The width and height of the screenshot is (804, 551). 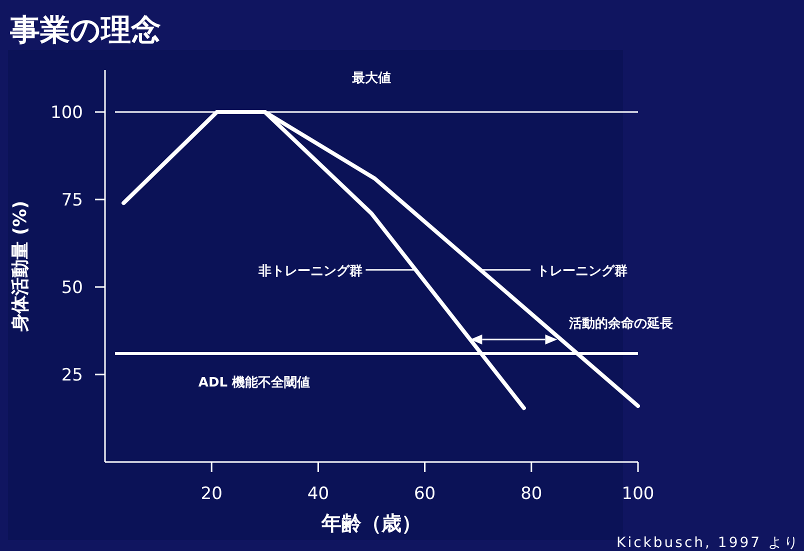 I want to click on legend-label: トレーニング群, so click(x=582, y=271).